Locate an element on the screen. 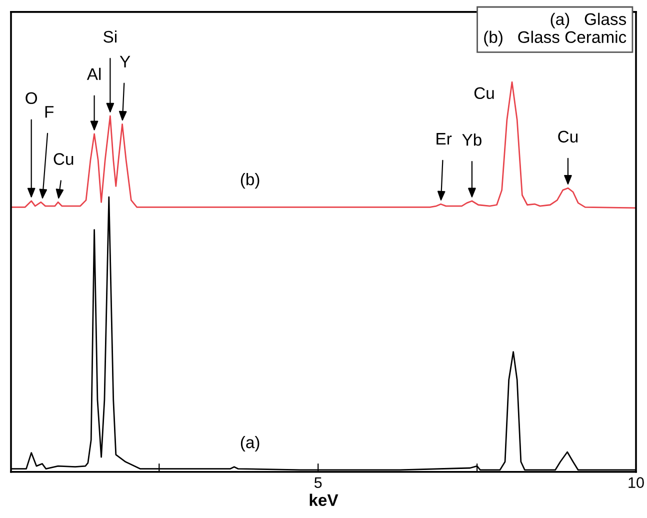 The height and width of the screenshot is (518, 647). annotation: Al is located at coordinates (93, 74).